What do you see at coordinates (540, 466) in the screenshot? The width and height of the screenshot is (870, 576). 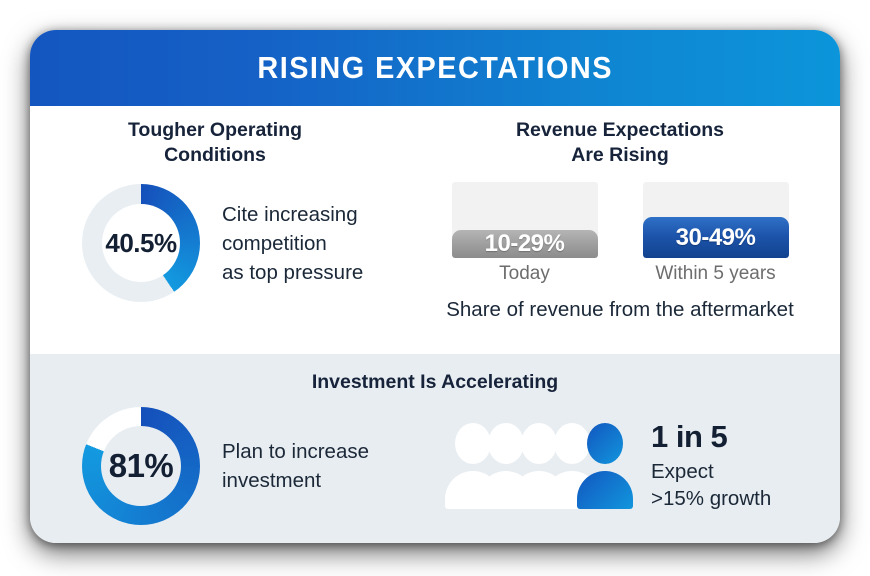 I see `people-icon-group` at bounding box center [540, 466].